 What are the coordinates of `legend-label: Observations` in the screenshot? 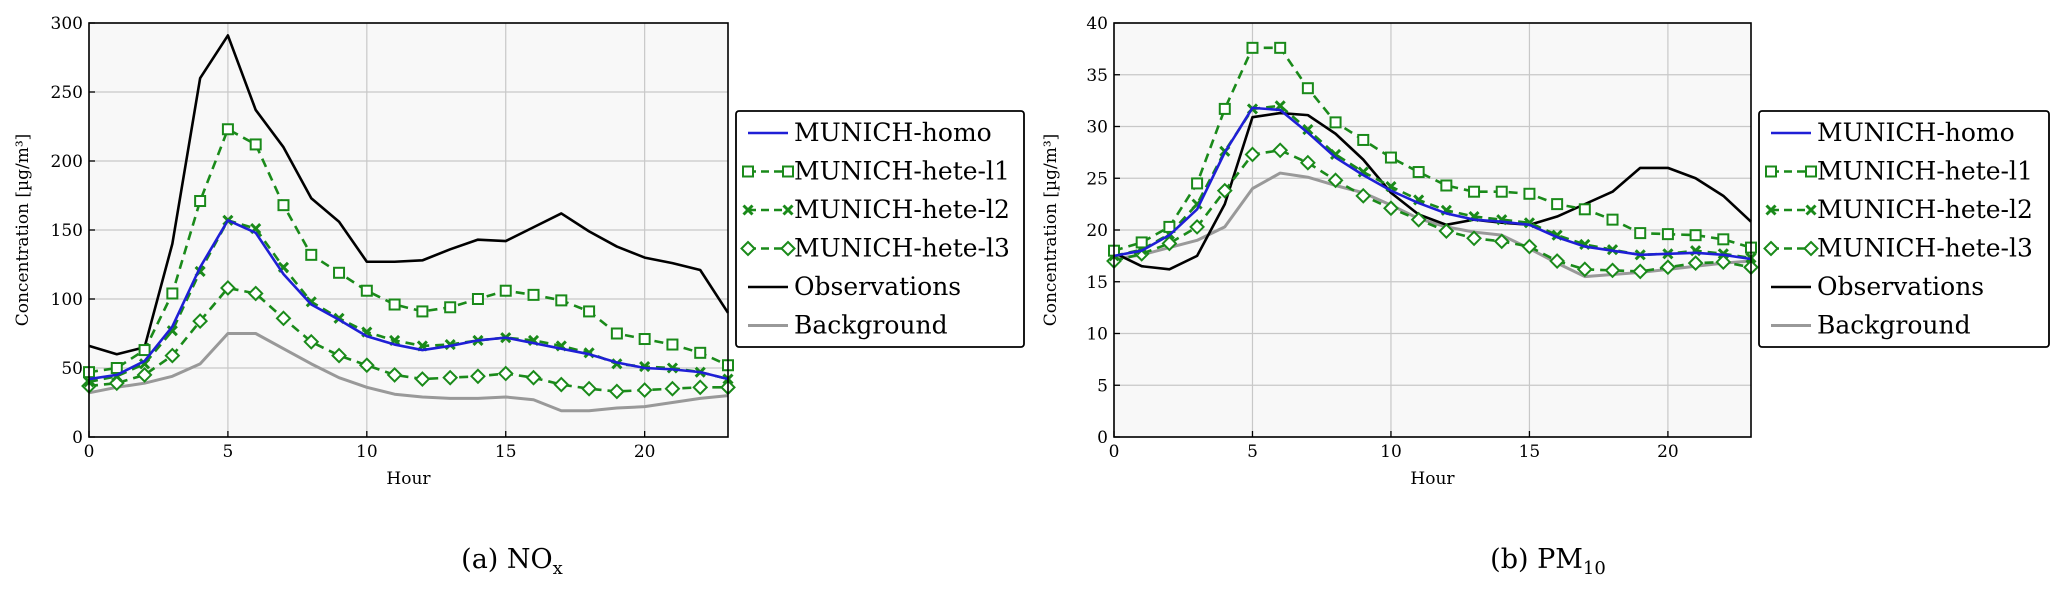 It's located at (1900, 286).